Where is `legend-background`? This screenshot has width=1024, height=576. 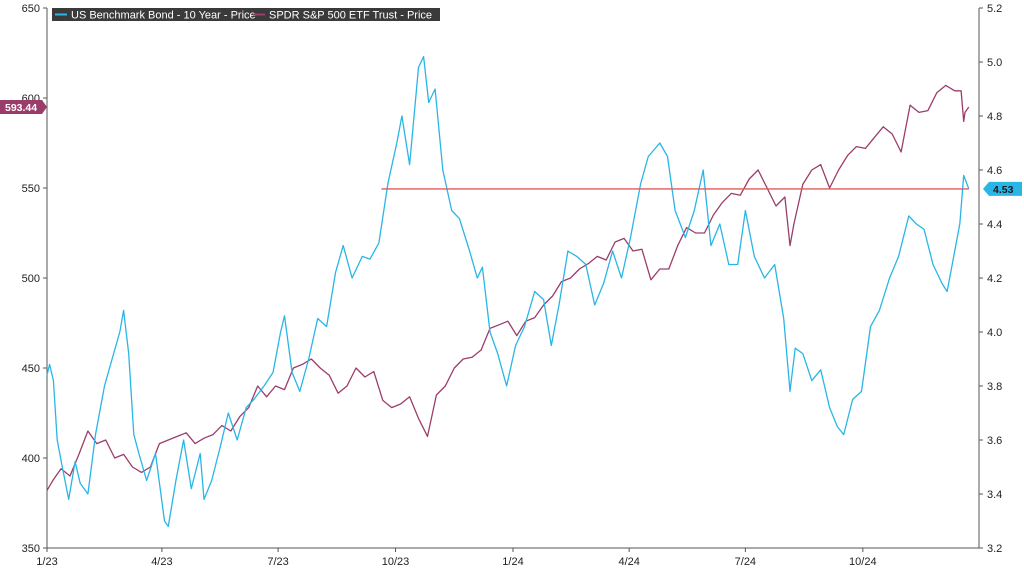 legend-background is located at coordinates (246, 14).